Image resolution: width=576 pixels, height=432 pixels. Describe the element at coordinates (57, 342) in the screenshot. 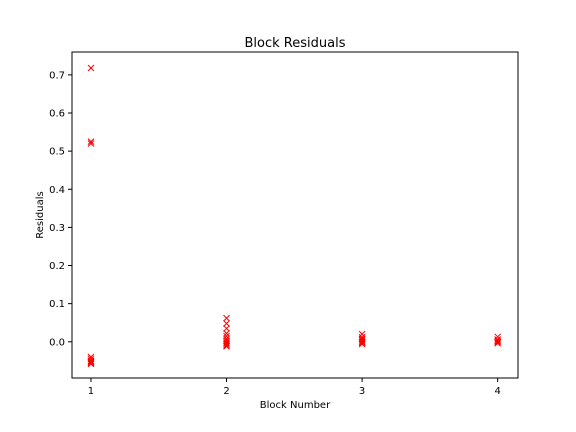

I see `y-tick-label: 0.0` at that location.